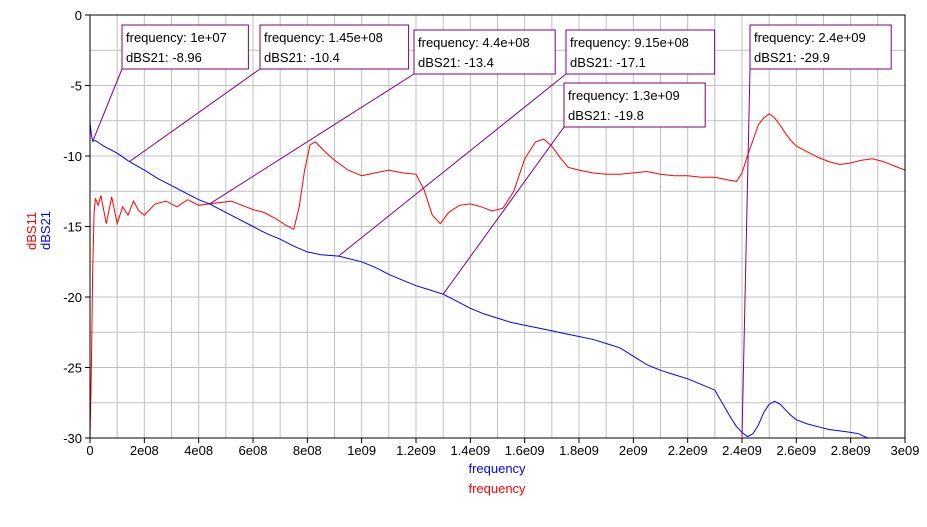 The height and width of the screenshot is (527, 927). I want to click on marker-value-label: dBS21: -17.1, so click(608, 62).